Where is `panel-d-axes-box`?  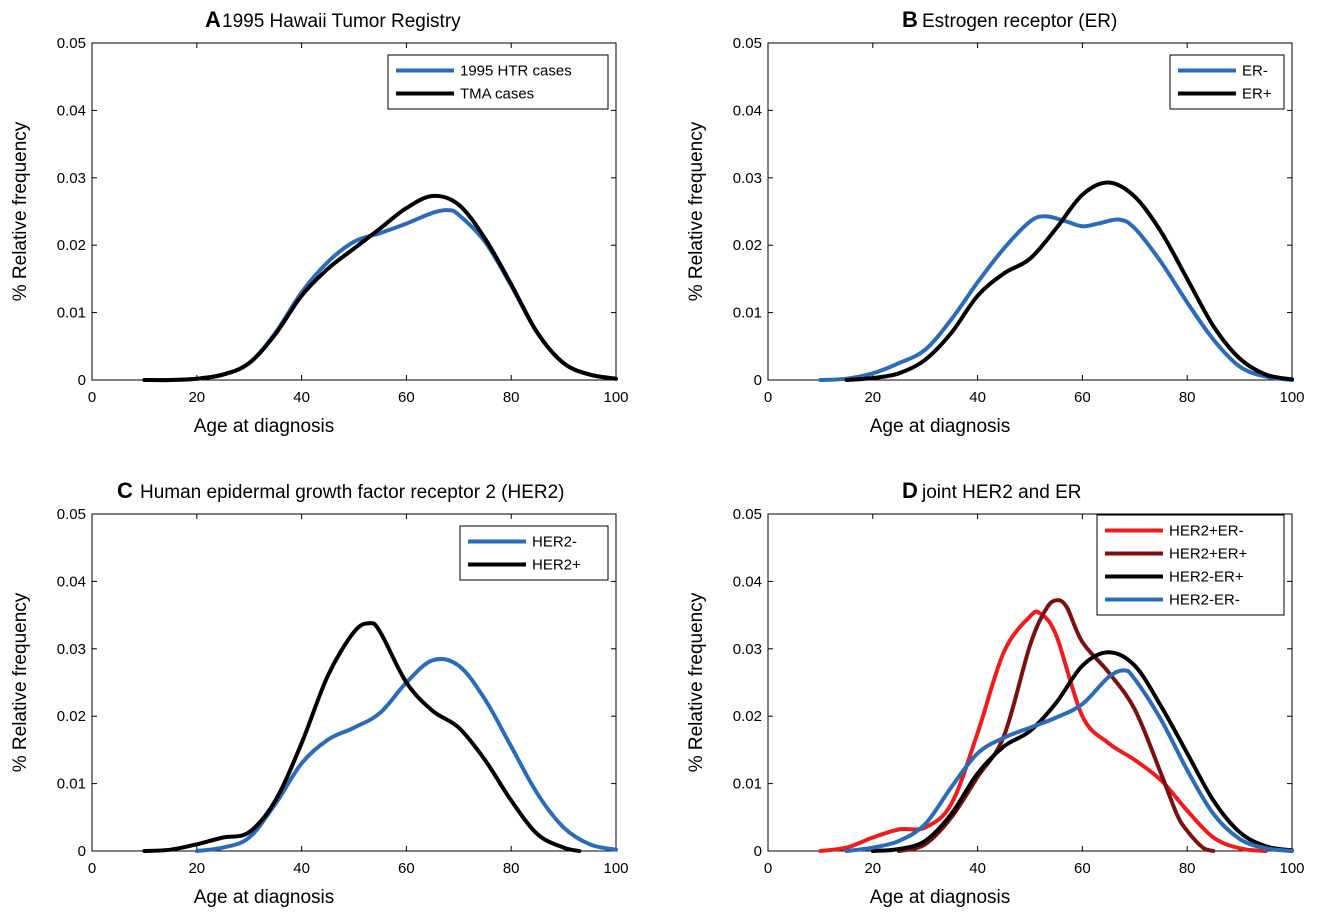 panel-d-axes-box is located at coordinates (1030, 682).